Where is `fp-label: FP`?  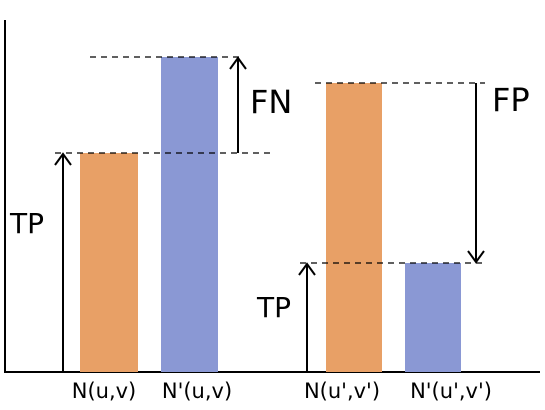
fp-label: FP is located at coordinates (511, 100).